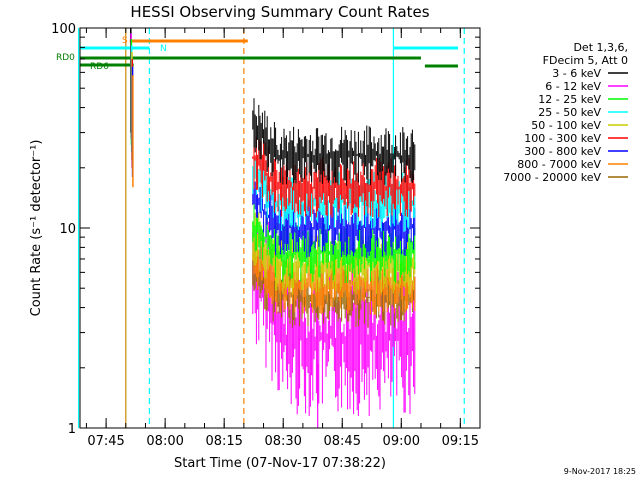 The image size is (640, 480). I want to click on legend-label-8: 7000 - 20000 keV, so click(552, 177).